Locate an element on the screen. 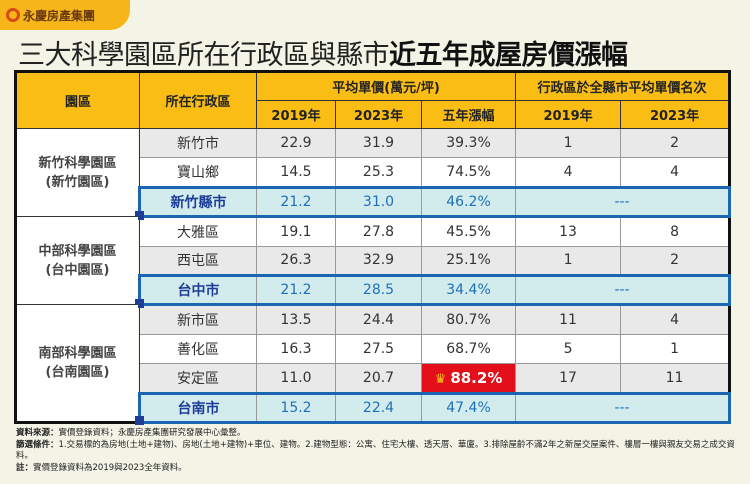 The width and height of the screenshot is (750, 484). header-rank-group: 行政區於全縣市平均單價名次 is located at coordinates (623, 86).